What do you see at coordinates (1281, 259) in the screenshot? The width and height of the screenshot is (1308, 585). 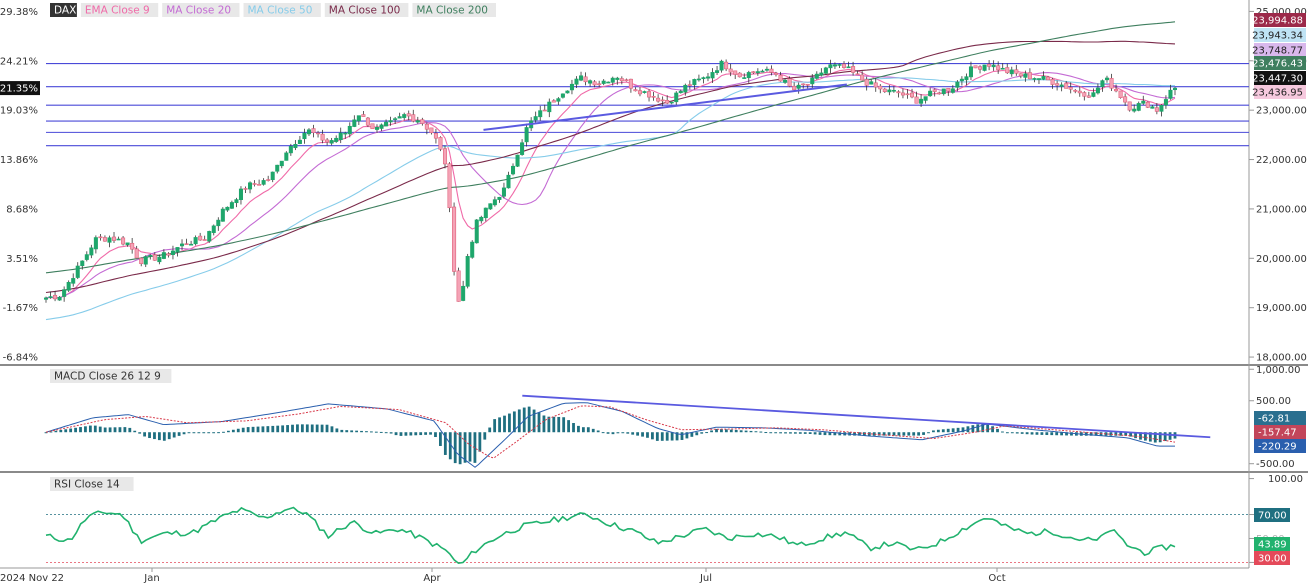 I see `price-tick-label: 20,000.00` at bounding box center [1281, 259].